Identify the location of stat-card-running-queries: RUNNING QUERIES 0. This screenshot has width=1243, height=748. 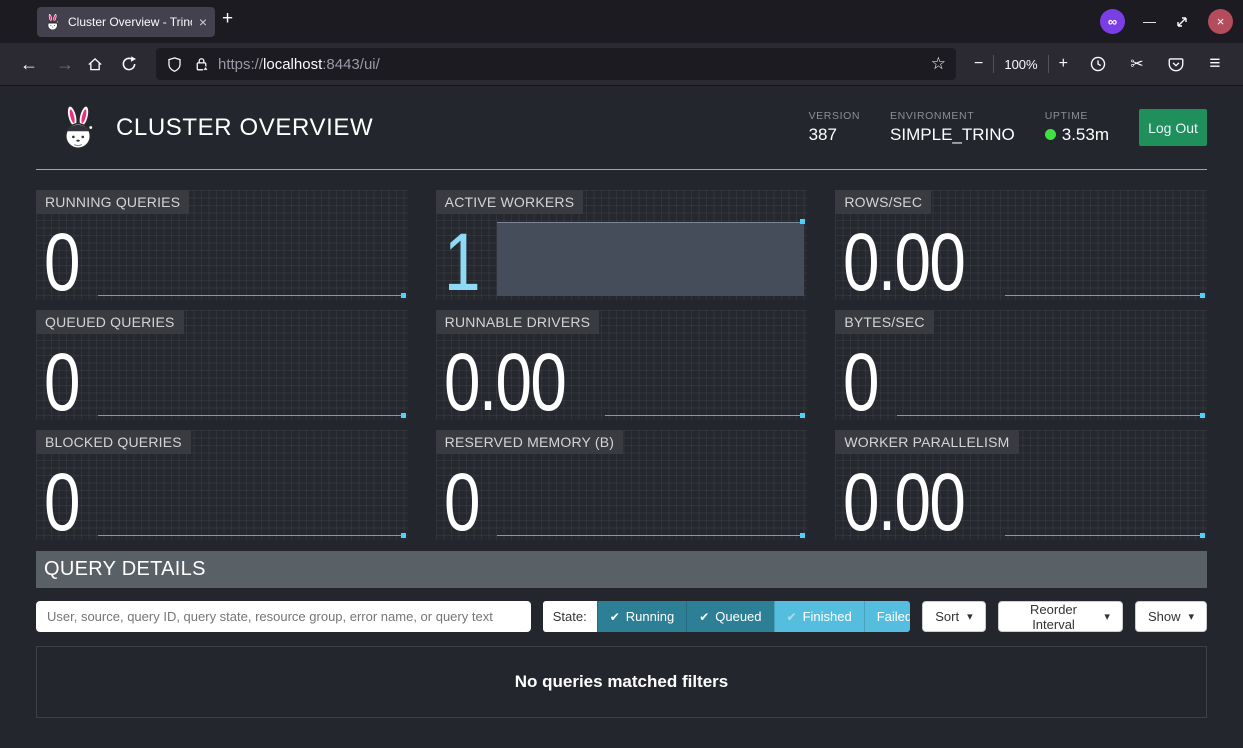
(222, 247).